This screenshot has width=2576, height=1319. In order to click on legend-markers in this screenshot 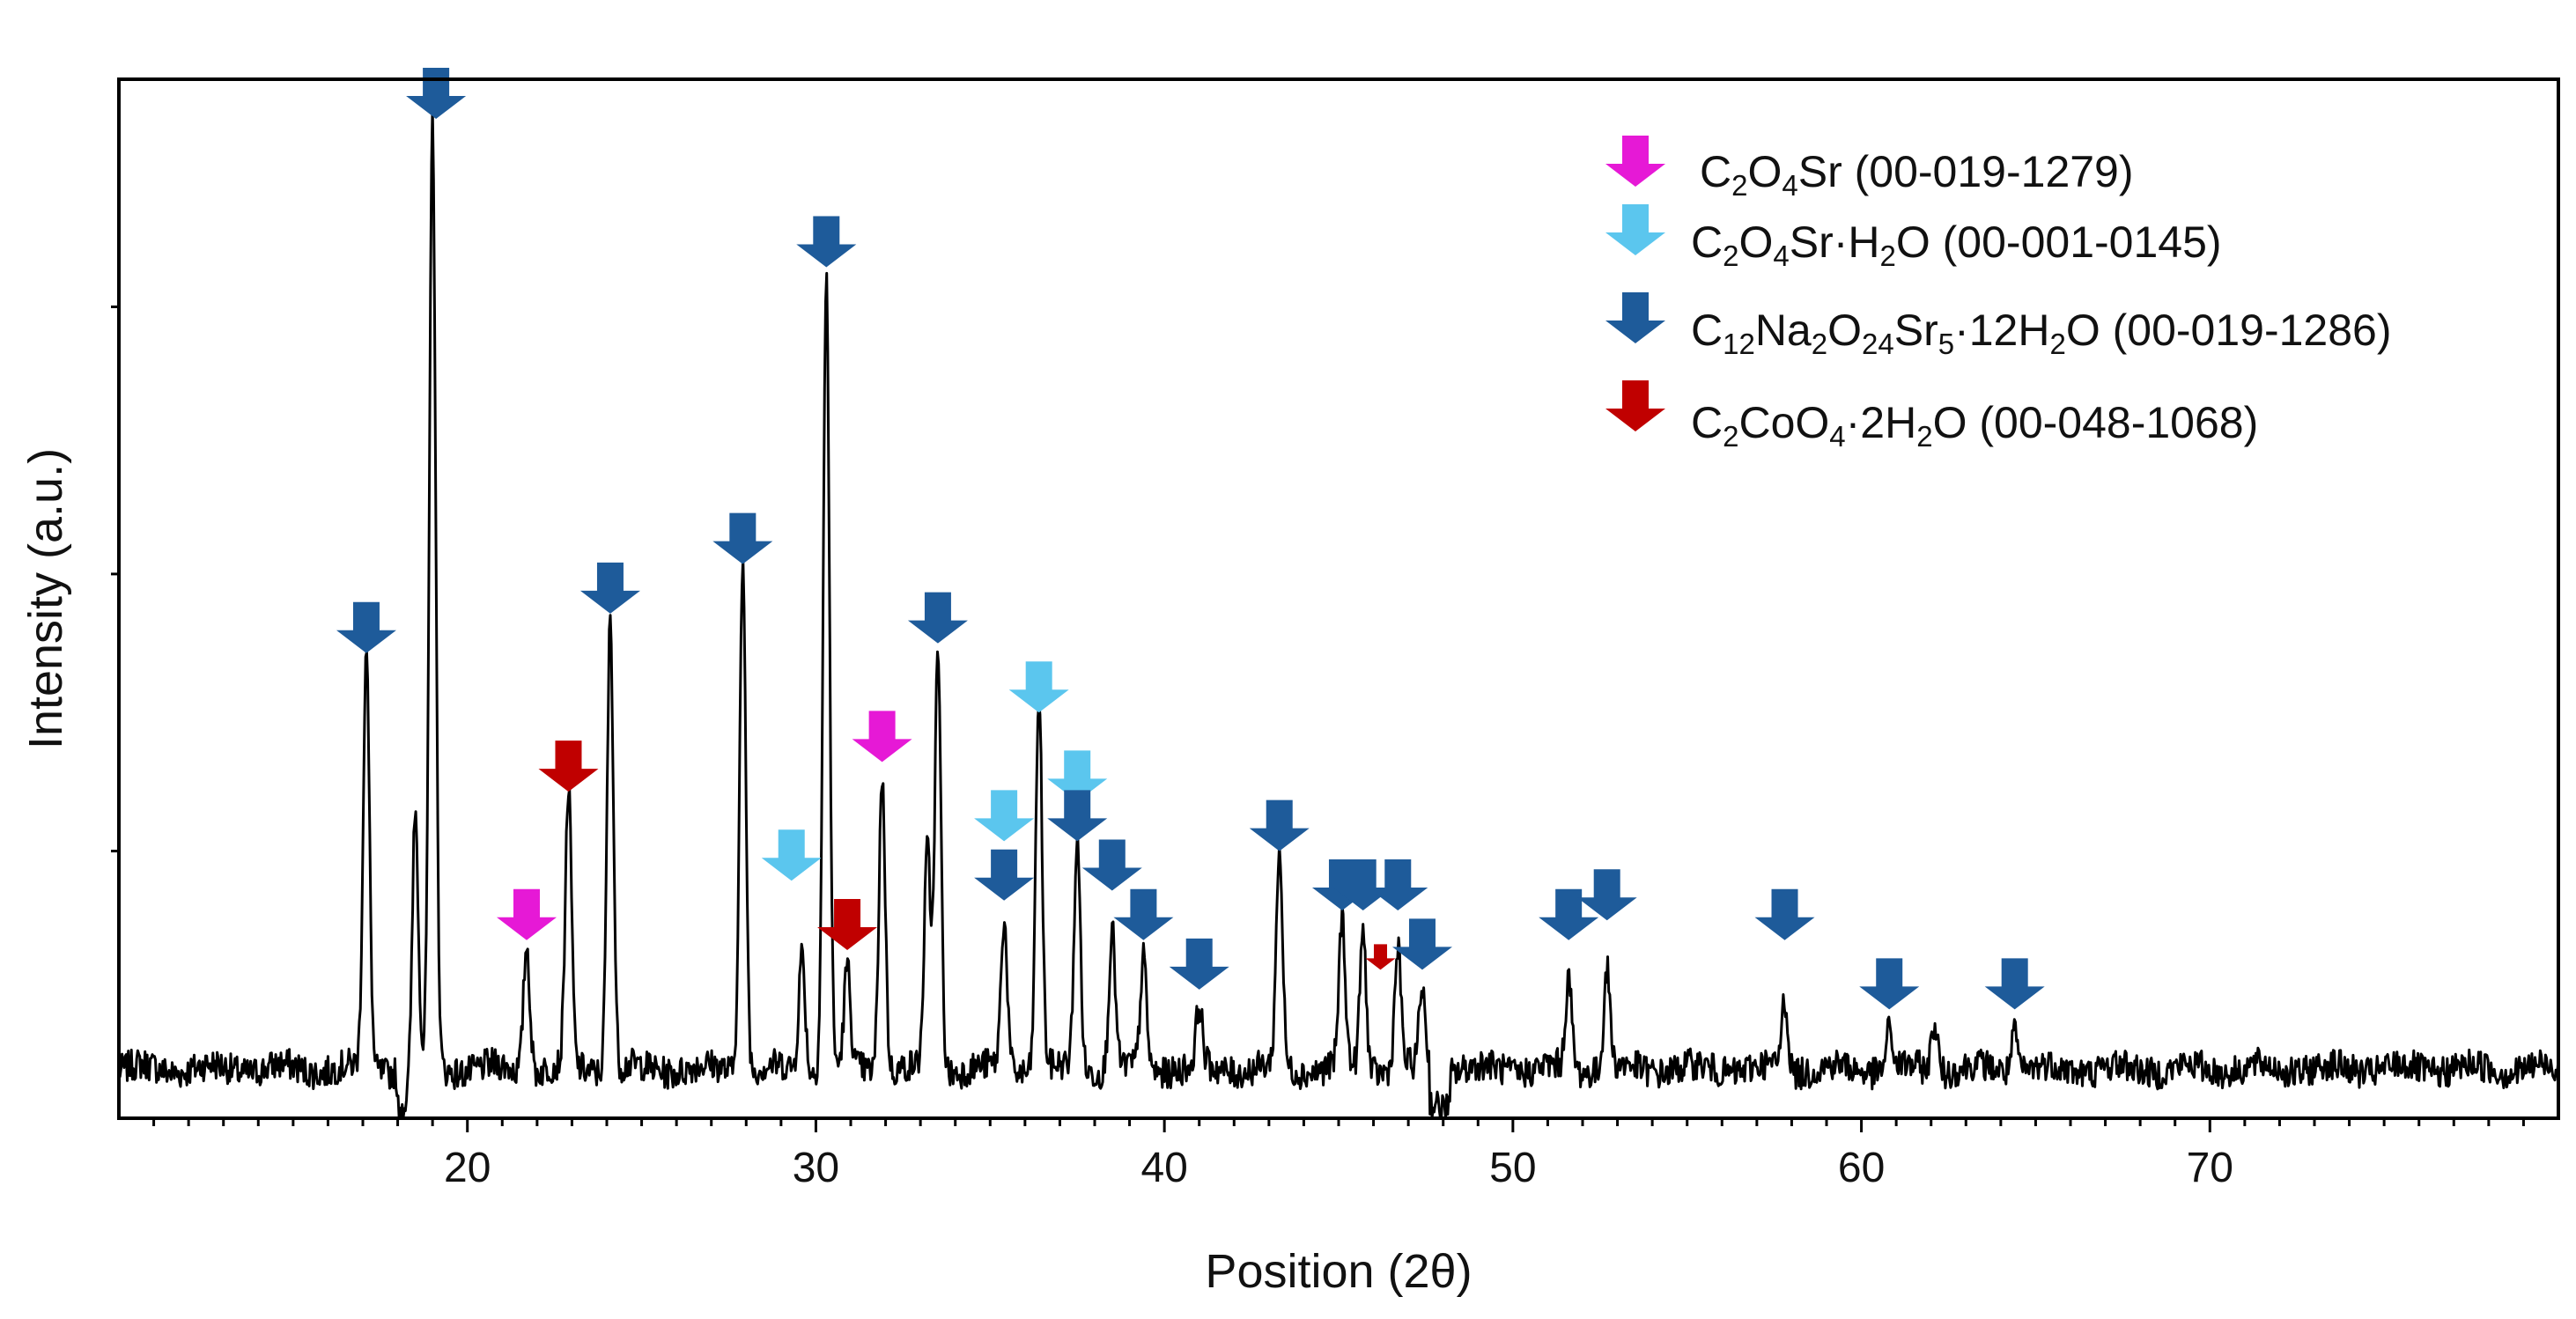, I will do `click(1635, 283)`.